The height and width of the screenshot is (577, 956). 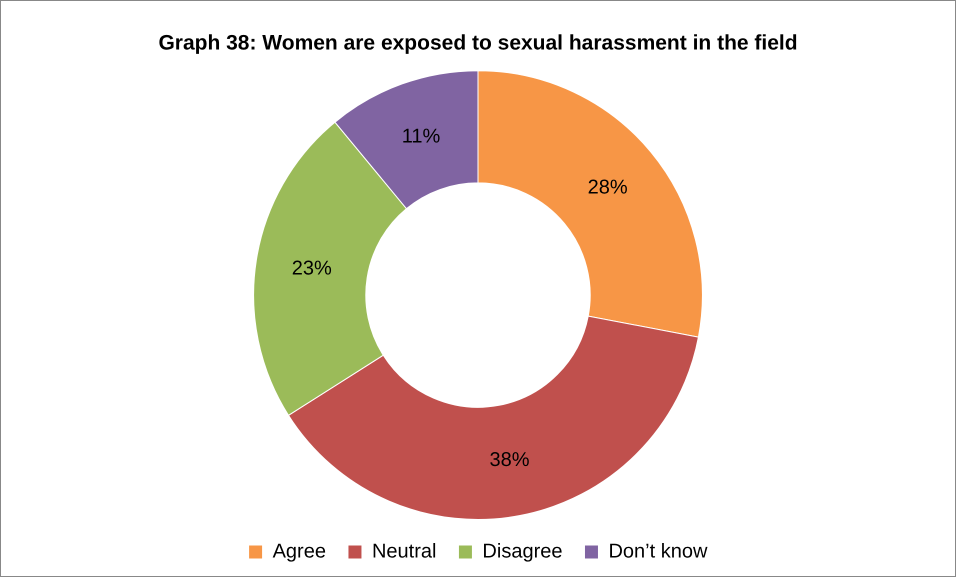 What do you see at coordinates (658, 551) in the screenshot?
I see `legend-label: Don’t know` at bounding box center [658, 551].